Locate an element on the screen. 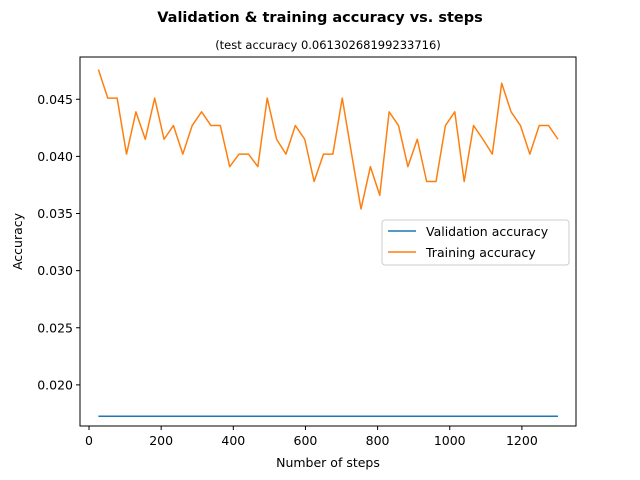 Image resolution: width=640 pixels, height=480 pixels. y-axis-label: Accuracy is located at coordinates (17, 241).